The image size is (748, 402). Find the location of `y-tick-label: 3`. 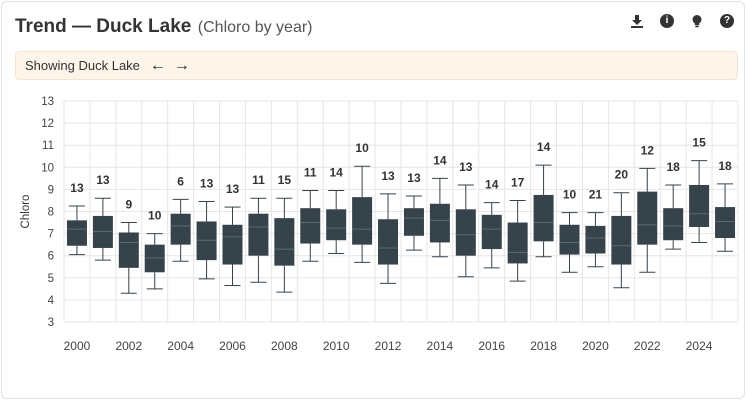

y-tick-label: 3 is located at coordinates (51, 323).